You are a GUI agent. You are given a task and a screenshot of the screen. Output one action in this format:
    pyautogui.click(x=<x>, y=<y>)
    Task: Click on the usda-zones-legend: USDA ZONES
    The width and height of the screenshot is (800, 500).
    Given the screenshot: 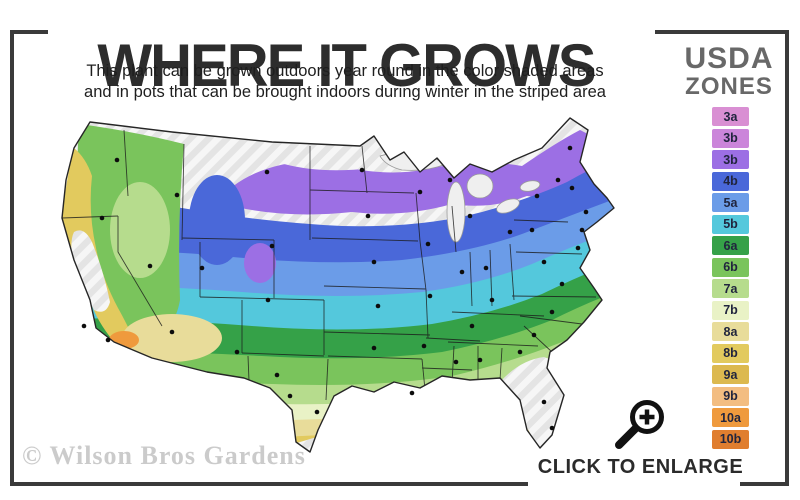 What is the action you would take?
    pyautogui.click(x=729, y=72)
    